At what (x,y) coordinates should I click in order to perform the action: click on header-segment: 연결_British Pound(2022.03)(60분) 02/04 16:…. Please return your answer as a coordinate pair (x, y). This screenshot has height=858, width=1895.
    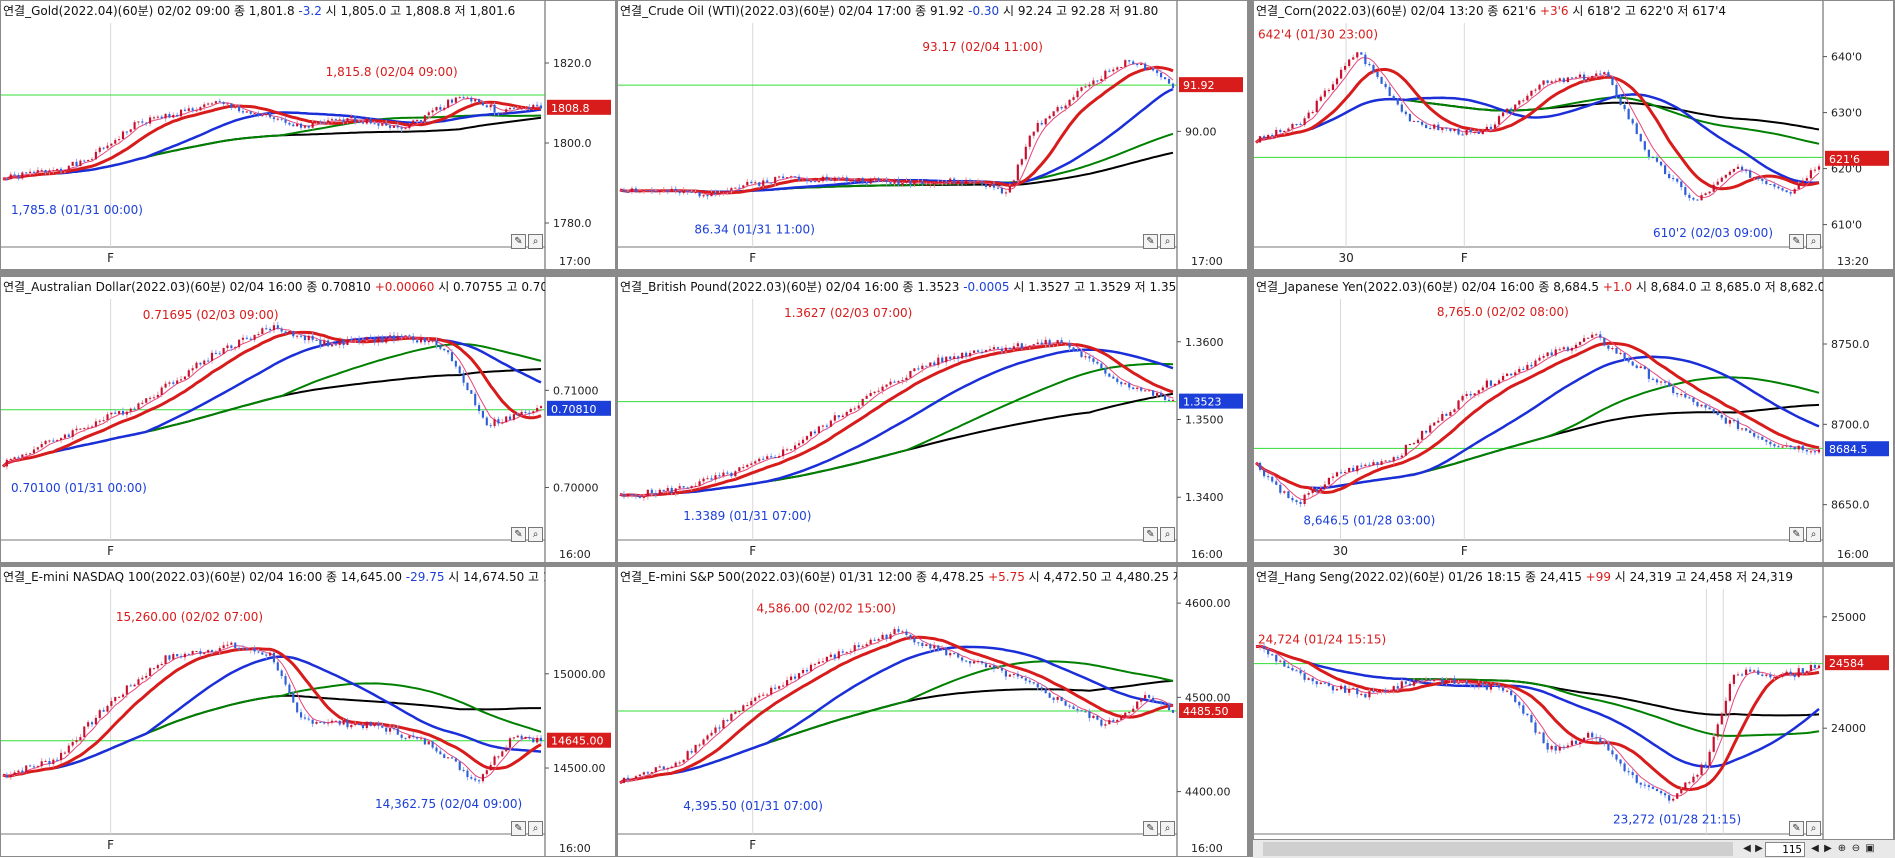
    Looking at the image, I should click on (792, 287).